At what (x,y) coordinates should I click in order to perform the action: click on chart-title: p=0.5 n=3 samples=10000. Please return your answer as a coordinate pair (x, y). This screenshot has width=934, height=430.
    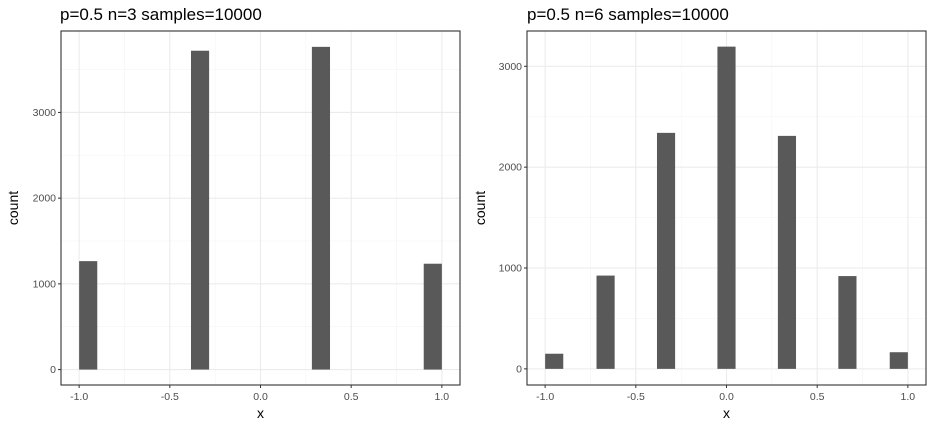
    Looking at the image, I should click on (161, 14).